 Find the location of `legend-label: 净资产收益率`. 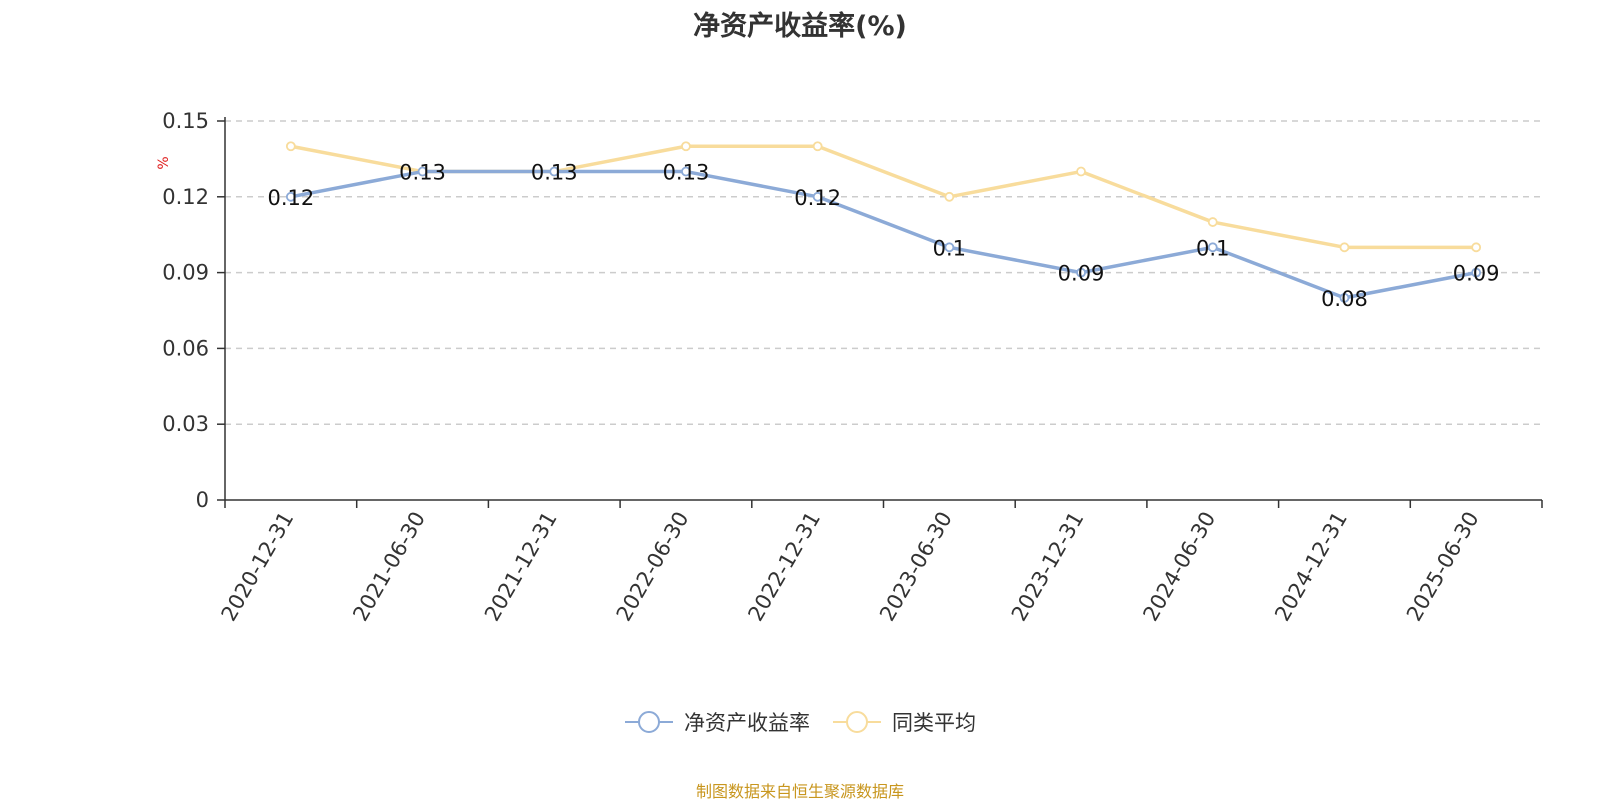

legend-label: 净资产收益率 is located at coordinates (747, 723).